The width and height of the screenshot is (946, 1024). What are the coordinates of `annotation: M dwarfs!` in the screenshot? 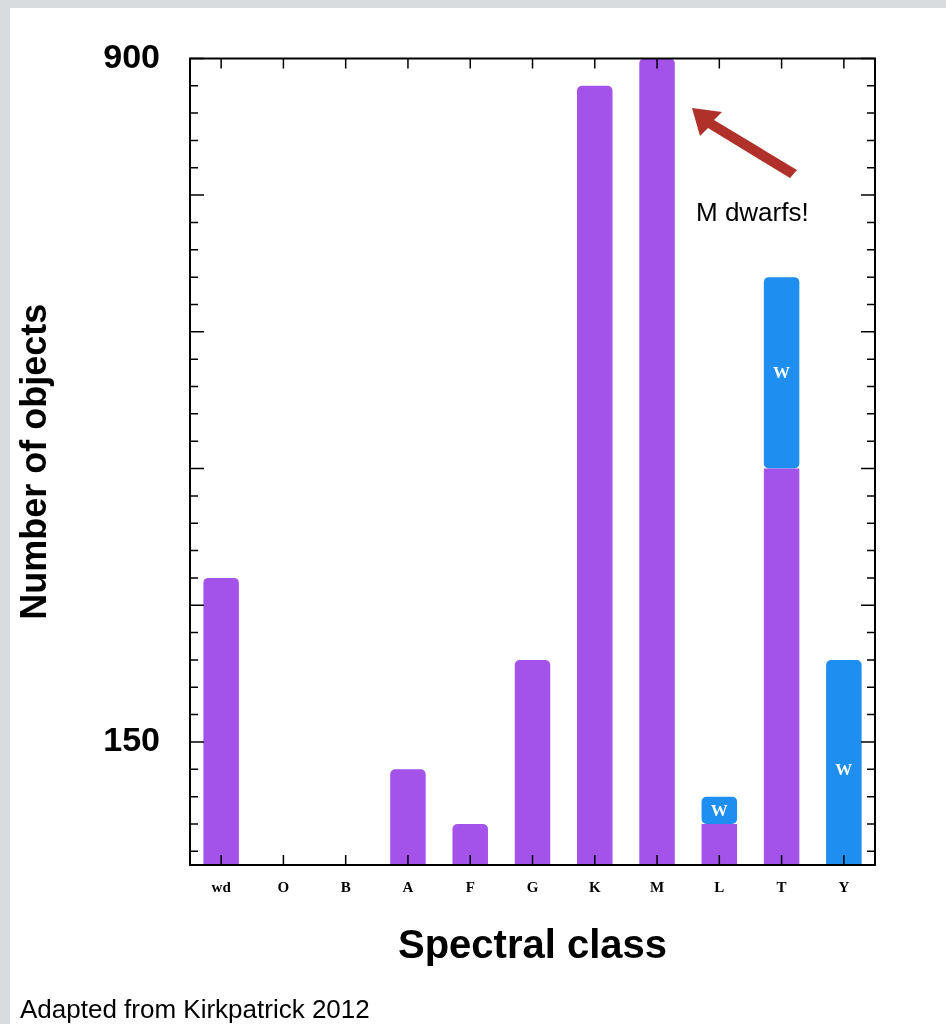 It's located at (752, 211).